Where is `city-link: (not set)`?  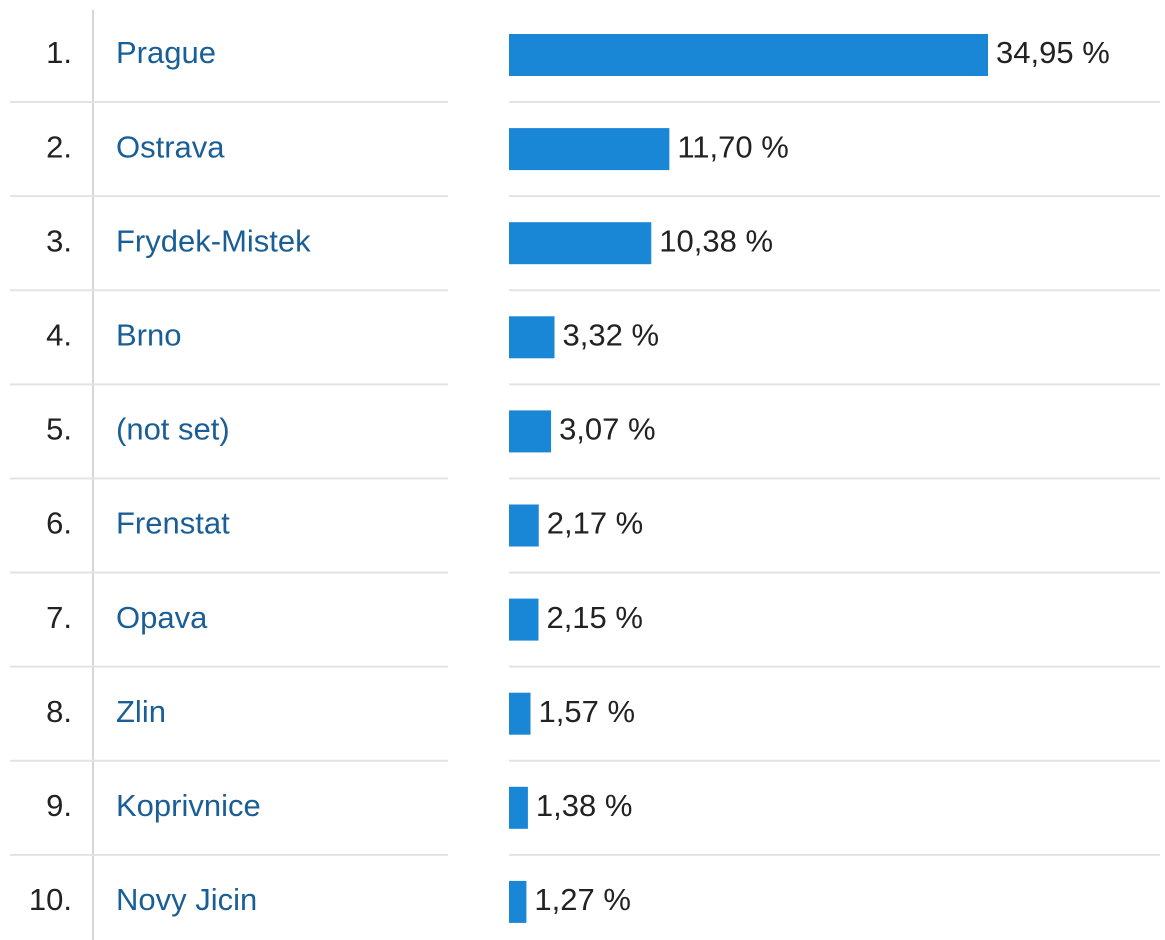 city-link: (not set) is located at coordinates (173, 429).